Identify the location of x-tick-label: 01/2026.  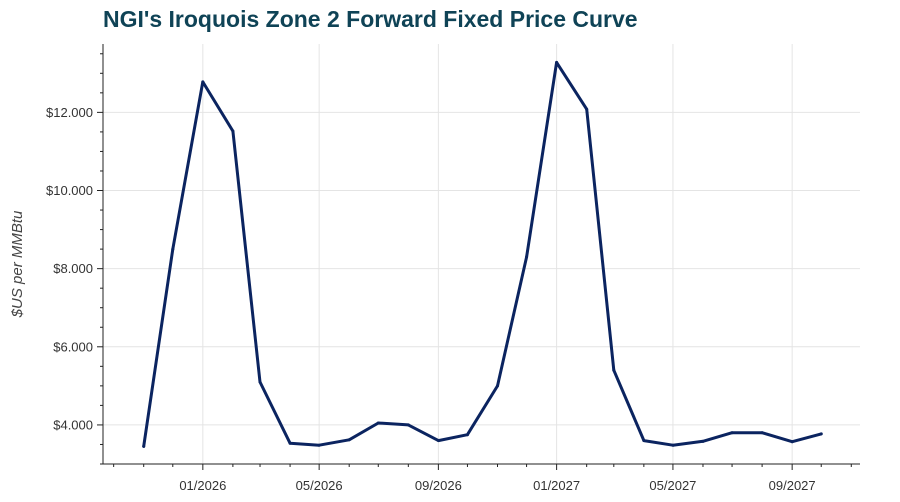
(202, 485).